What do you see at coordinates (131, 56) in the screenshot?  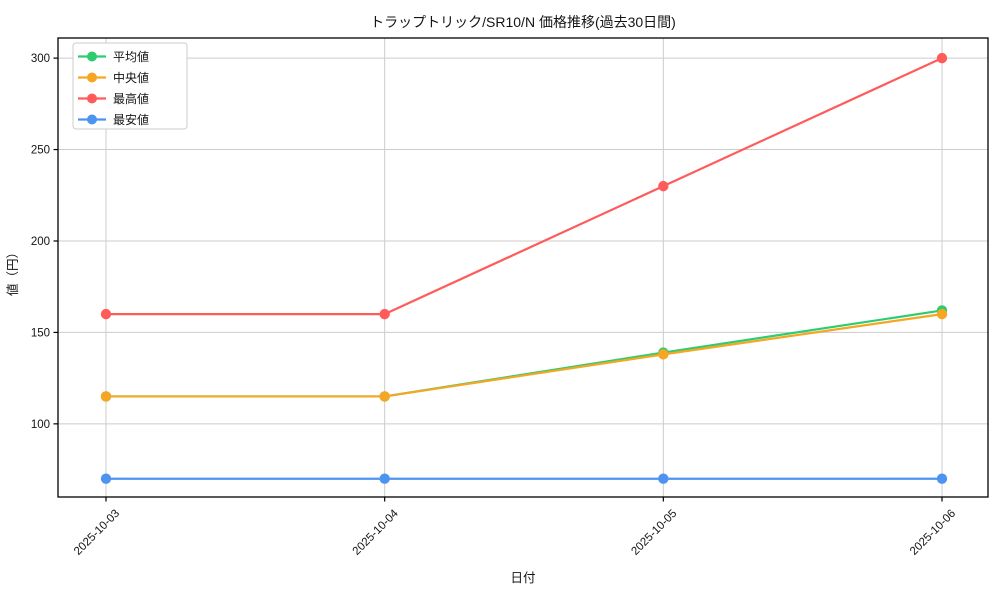 I see `legend-label: 平均値` at bounding box center [131, 56].